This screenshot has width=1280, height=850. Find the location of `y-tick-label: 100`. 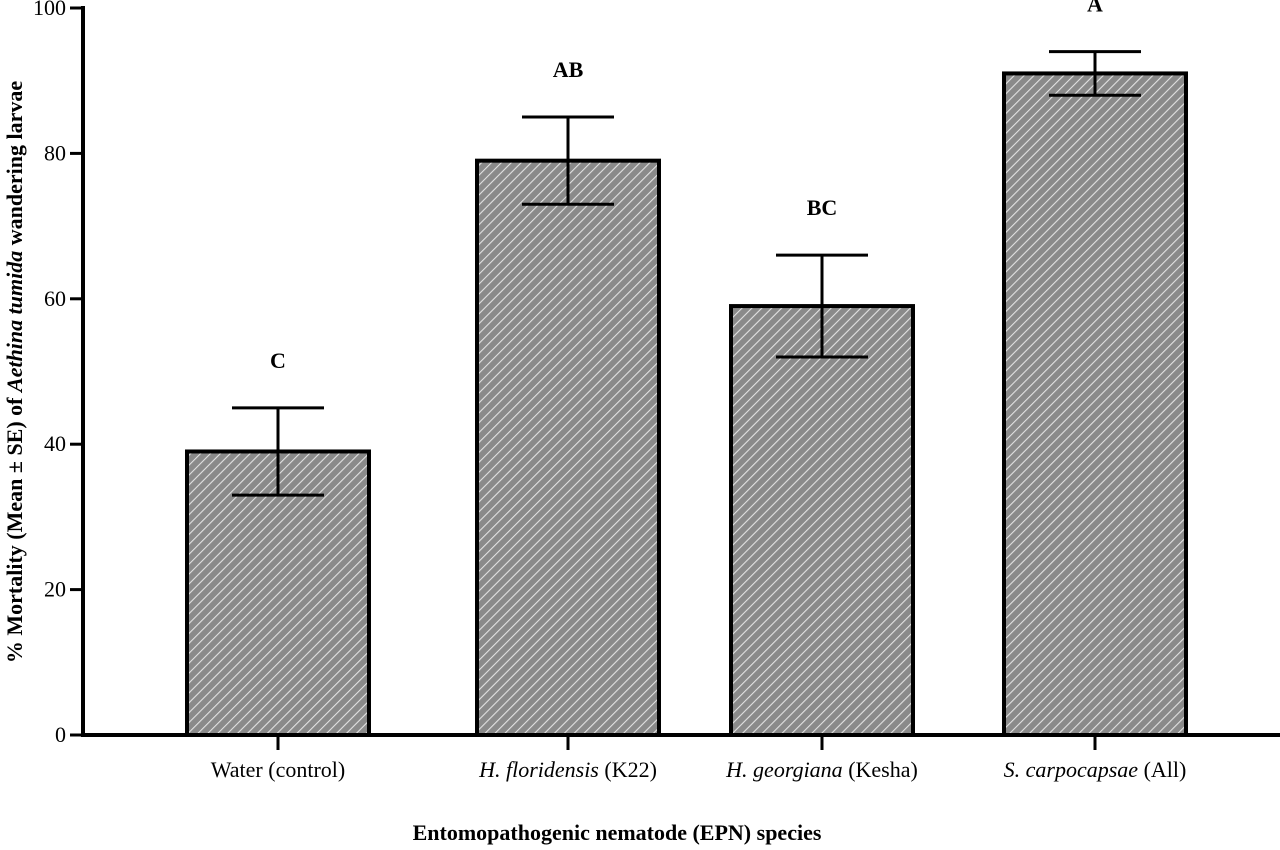

y-tick-label: 100 is located at coordinates (49, 10).